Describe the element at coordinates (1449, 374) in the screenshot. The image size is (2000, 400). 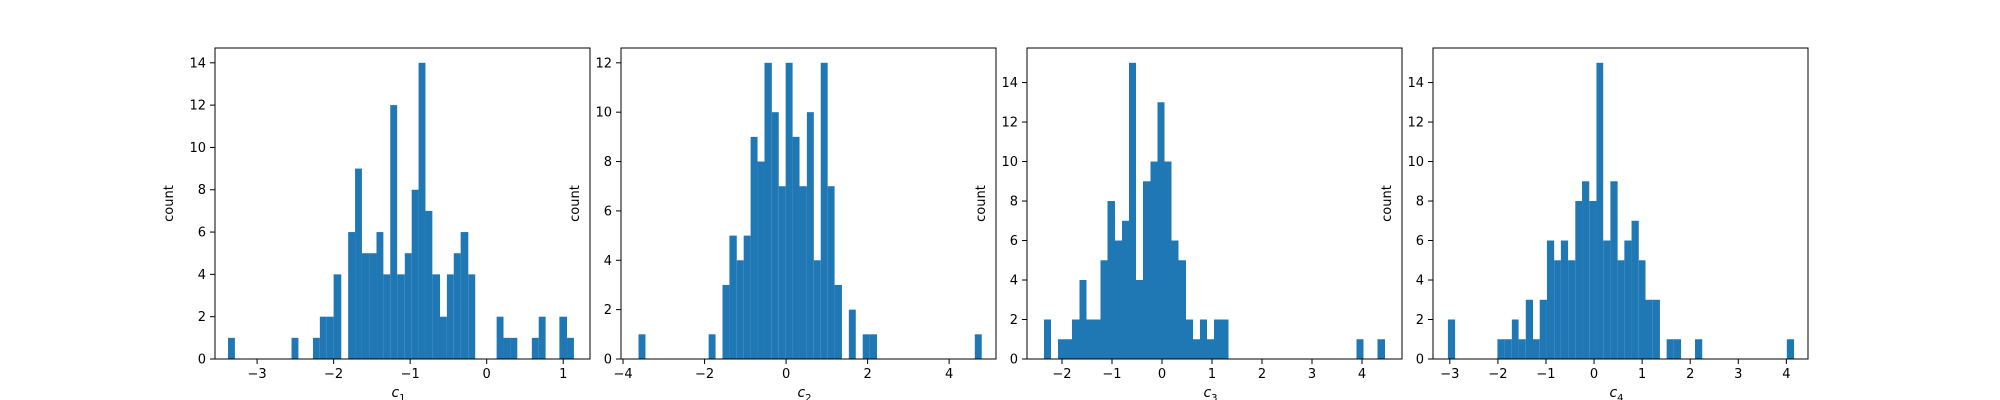
I see `x-tick-label: −3` at that location.